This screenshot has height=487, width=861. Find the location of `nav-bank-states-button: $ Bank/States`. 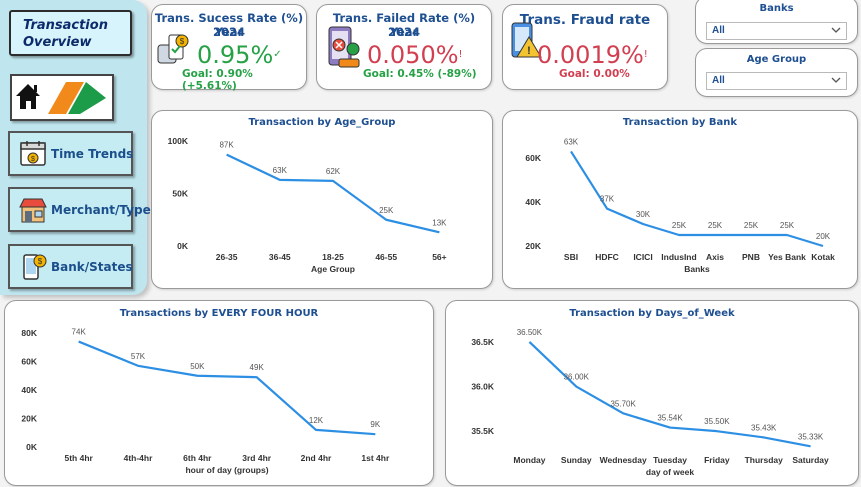

nav-bank-states-button: $ Bank/States is located at coordinates (70, 266).